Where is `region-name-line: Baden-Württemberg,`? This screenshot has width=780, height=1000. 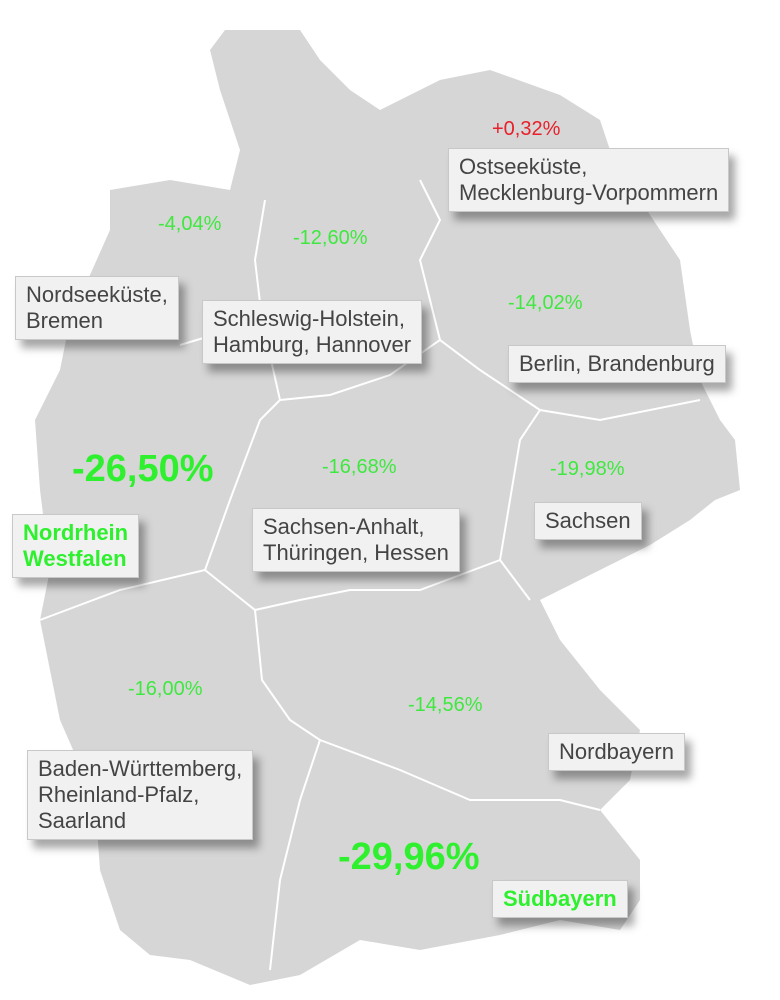 region-name-line: Baden-Württemberg, is located at coordinates (140, 768).